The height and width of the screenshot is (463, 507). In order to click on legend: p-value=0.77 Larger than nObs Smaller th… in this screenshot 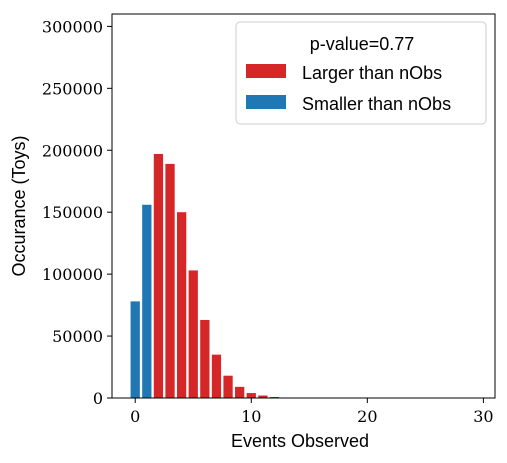, I will do `click(361, 73)`.